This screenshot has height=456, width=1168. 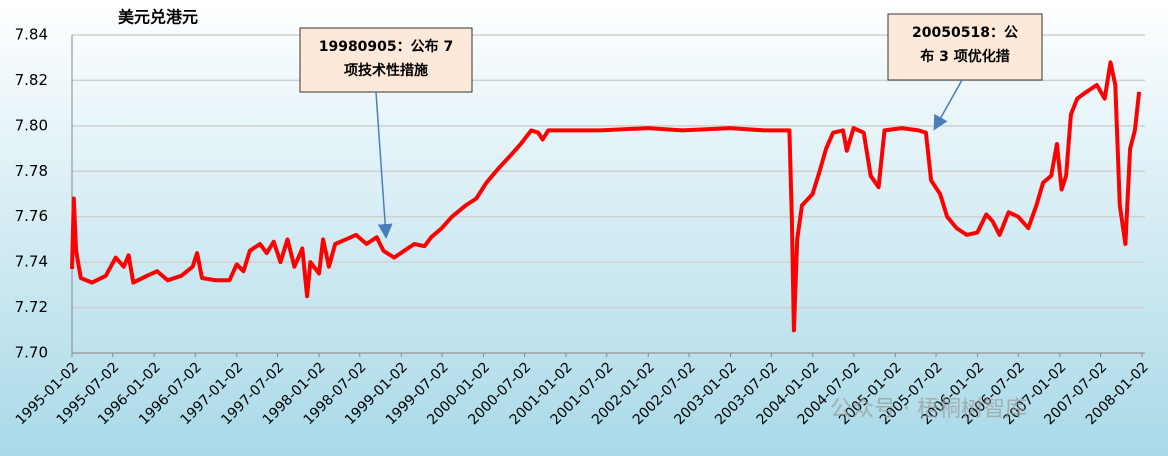 What do you see at coordinates (31, 353) in the screenshot?
I see `y-tick-label: 7.70` at bounding box center [31, 353].